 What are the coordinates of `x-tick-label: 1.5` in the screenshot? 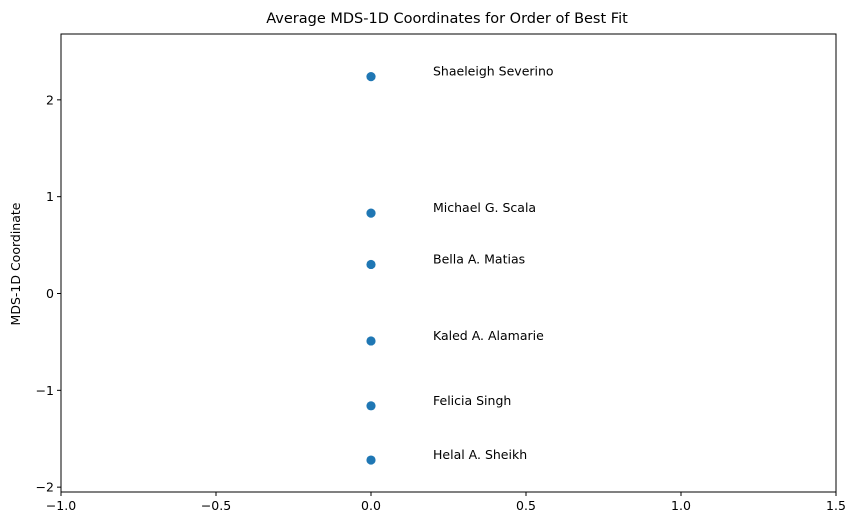 It's located at (836, 505).